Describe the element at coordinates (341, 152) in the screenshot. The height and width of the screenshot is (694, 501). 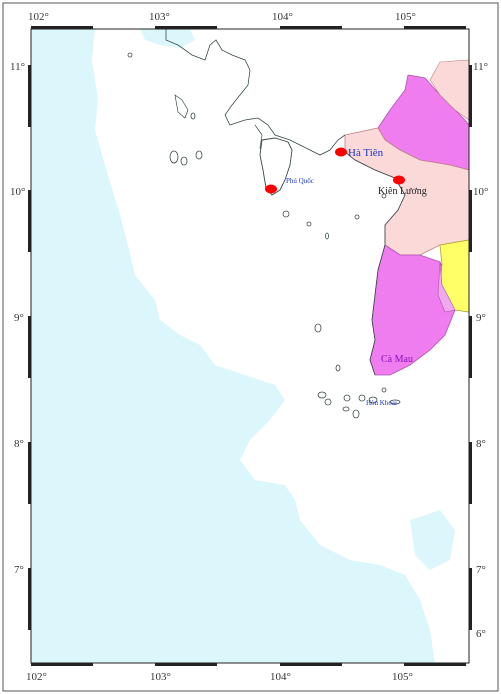
I see `town-marker-ha-tien` at that location.